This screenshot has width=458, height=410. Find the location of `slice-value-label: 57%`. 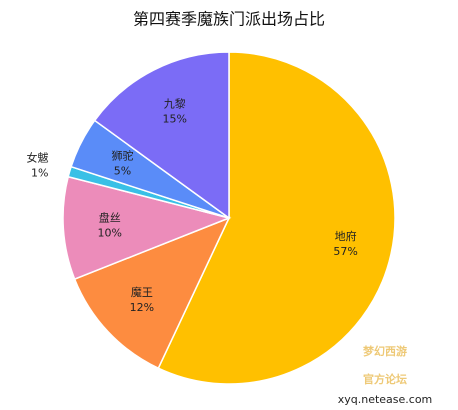

slice-value-label: 57% is located at coordinates (345, 251).